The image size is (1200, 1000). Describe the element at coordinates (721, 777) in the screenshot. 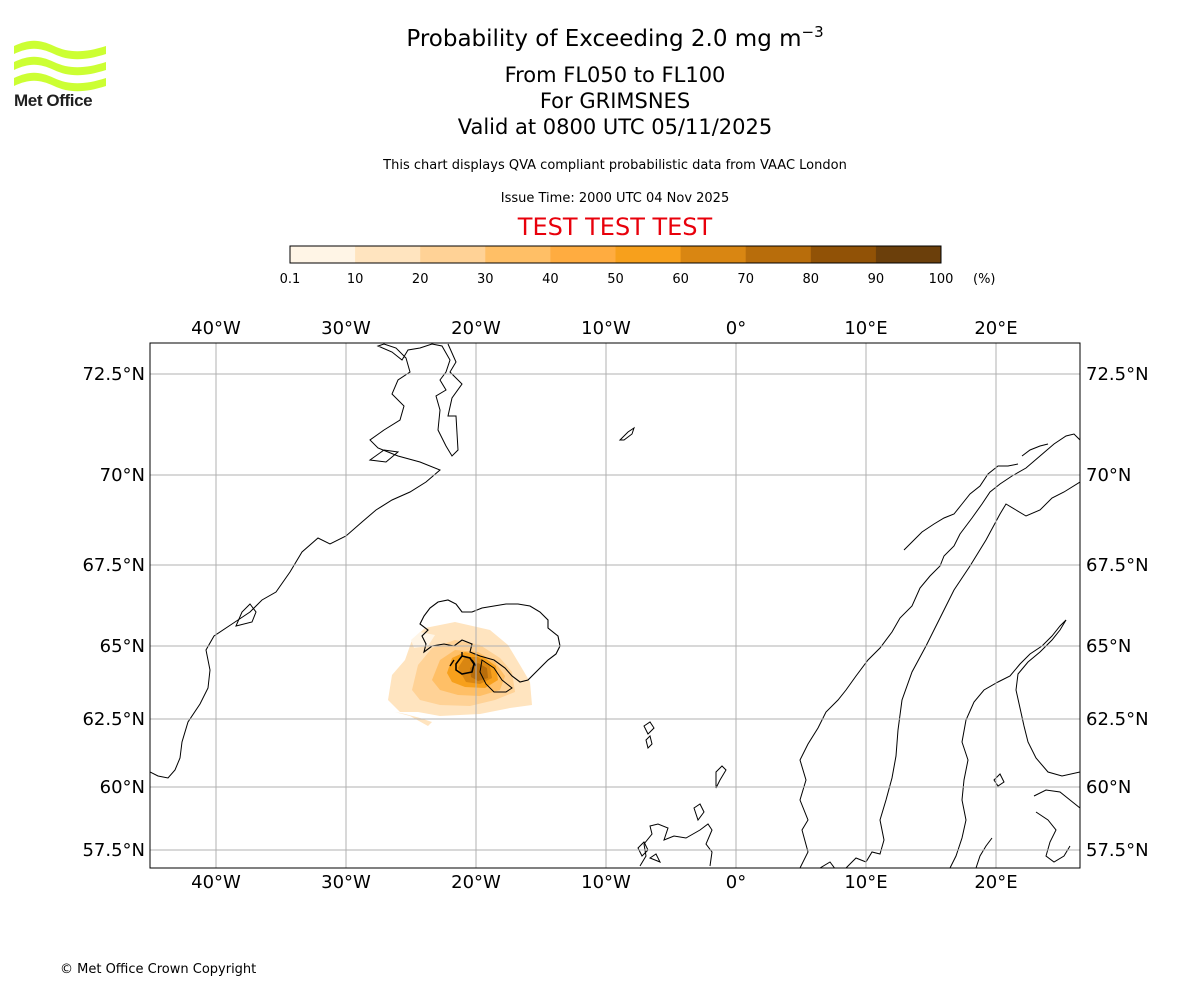

I see `shetland-coastline` at that location.